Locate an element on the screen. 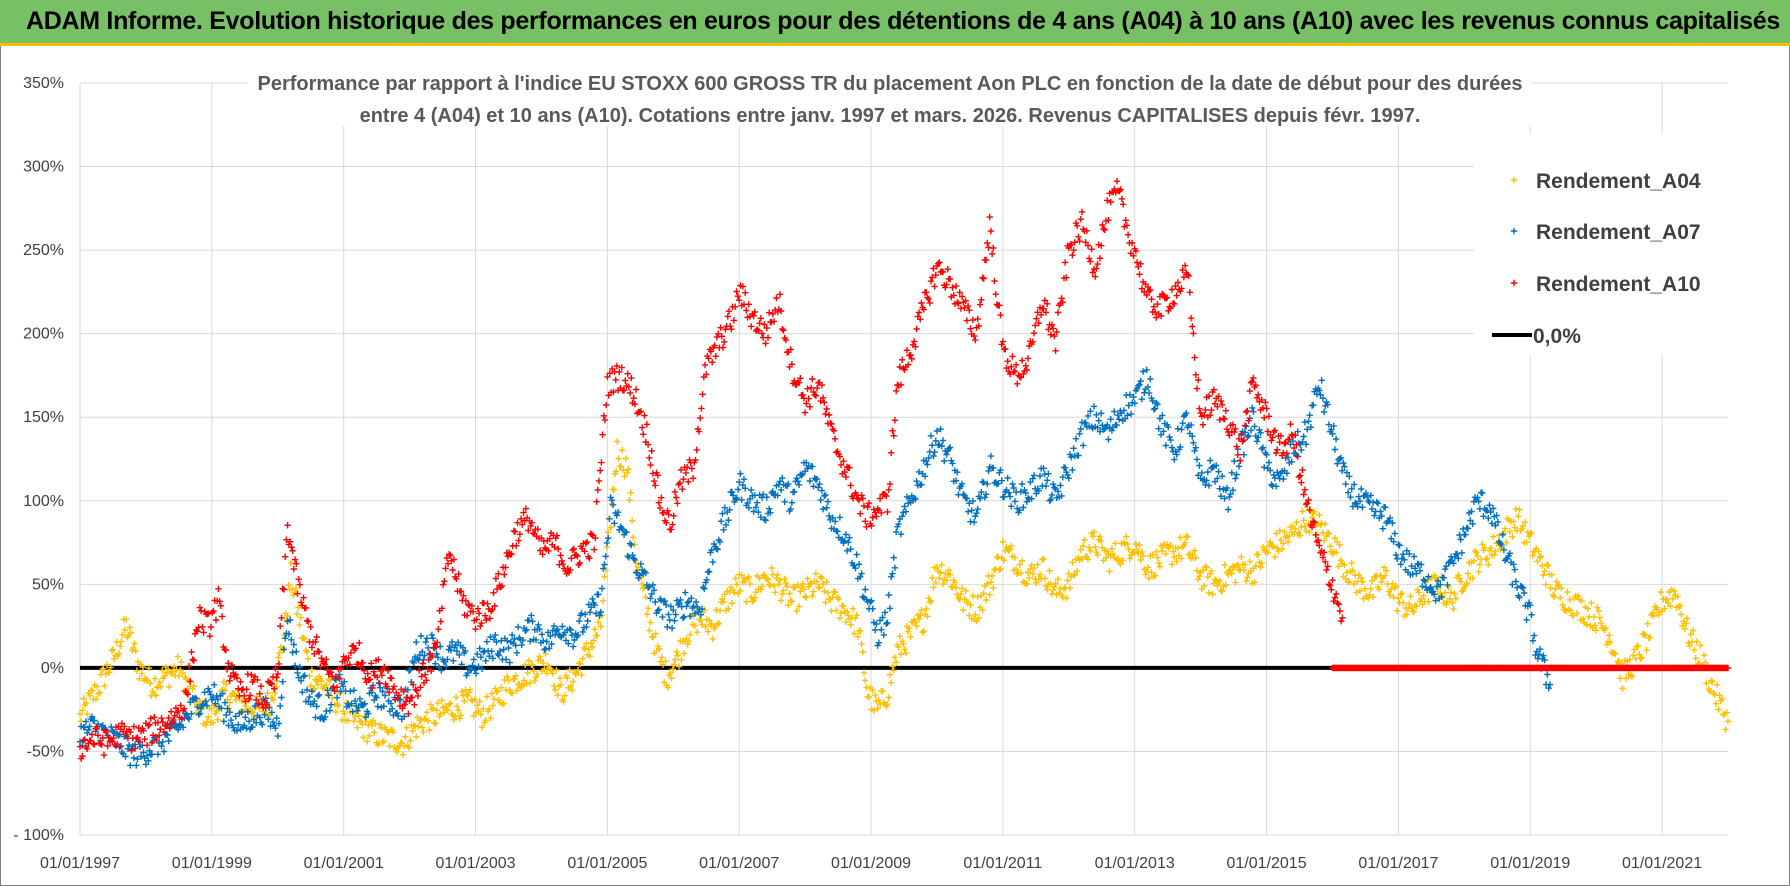 The image size is (1790, 886). y-tick-label: 200% is located at coordinates (43, 334).